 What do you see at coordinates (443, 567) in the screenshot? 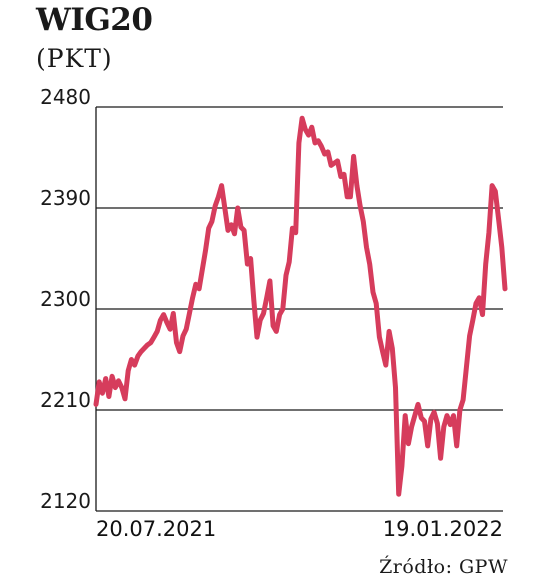
I see `source-note: Źródło: GPW` at bounding box center [443, 567].